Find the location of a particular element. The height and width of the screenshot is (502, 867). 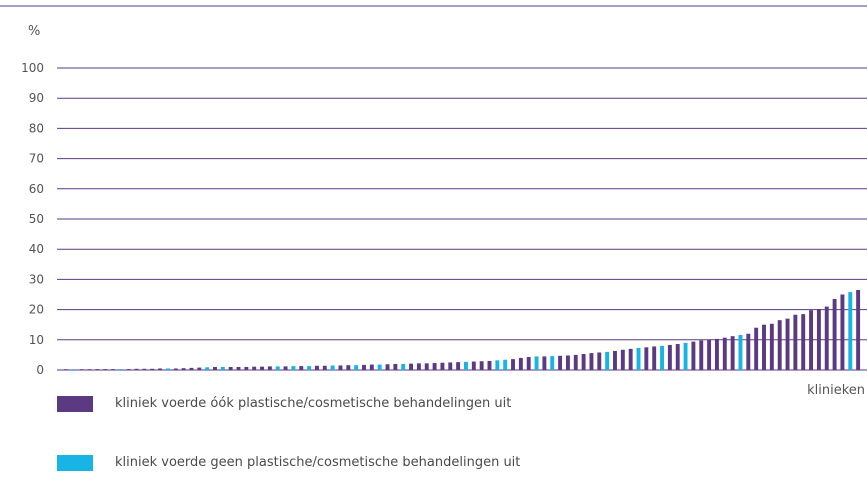

y-tick-label: 20 is located at coordinates (36, 310).